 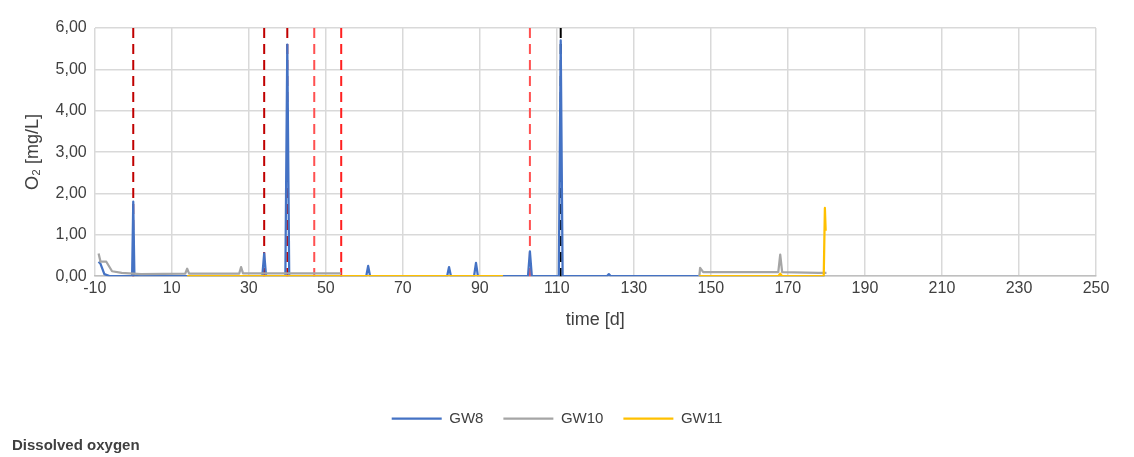 What do you see at coordinates (71, 234) in the screenshot?
I see `y-tick-label: 1,00` at bounding box center [71, 234].